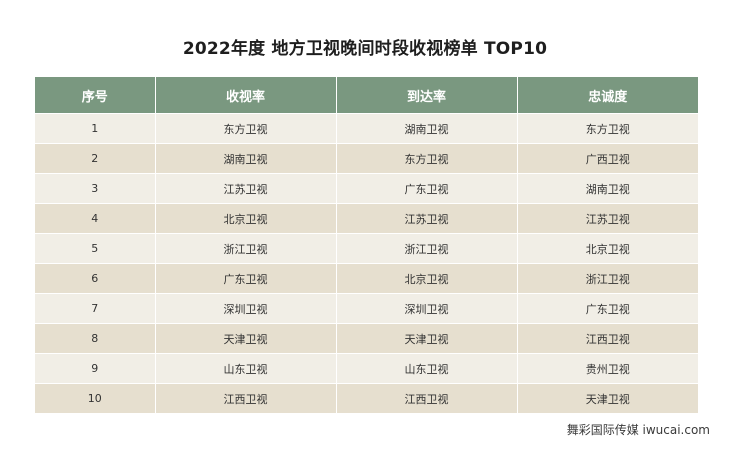 Image resolution: width=730 pixels, height=454 pixels. What do you see at coordinates (246, 95) in the screenshot?
I see `header-rating: 收视率` at bounding box center [246, 95].